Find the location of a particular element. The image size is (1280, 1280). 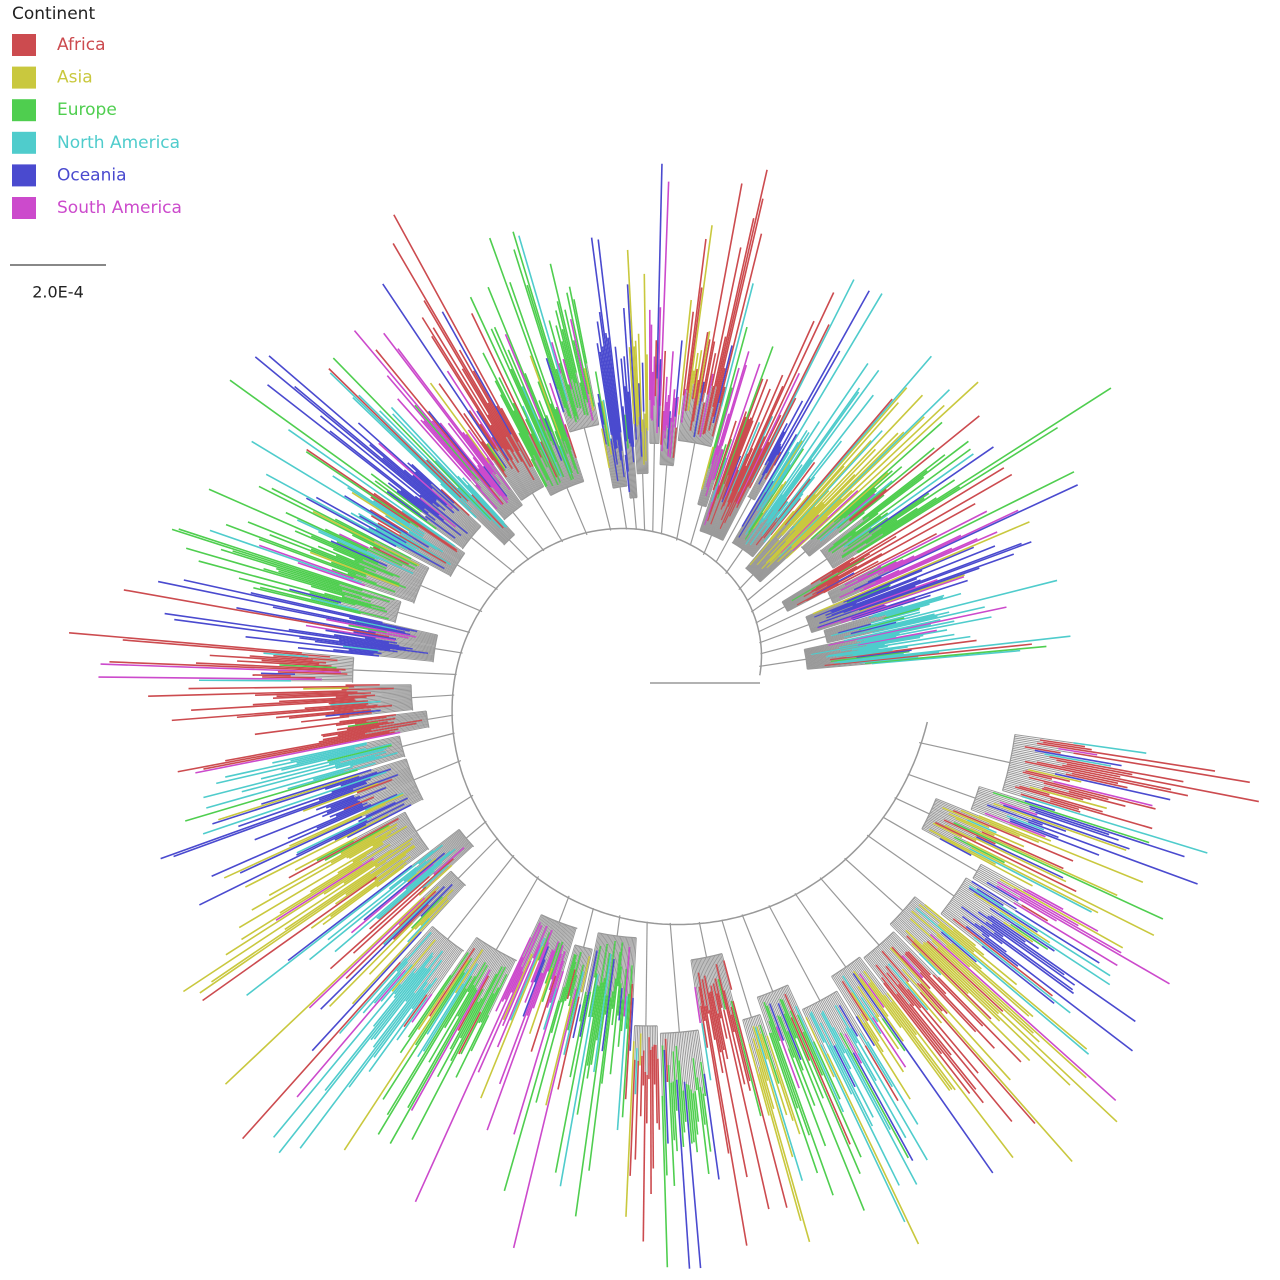

clade-stem is located at coordinates (849, 911).